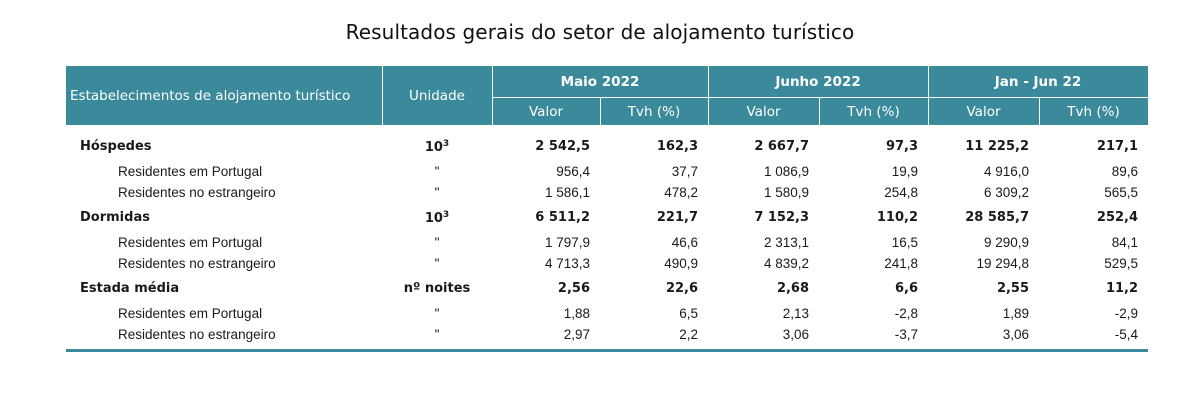 The width and height of the screenshot is (1200, 417). What do you see at coordinates (562, 217) in the screenshot?
I see `cell-value: 6 511,2` at bounding box center [562, 217].